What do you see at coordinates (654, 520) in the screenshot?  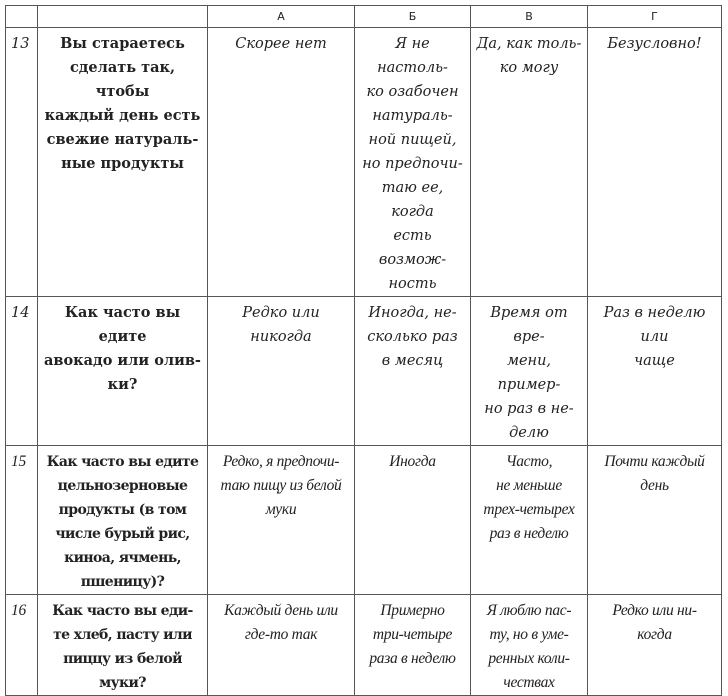 I see `answer-g: Почти каждый день` at bounding box center [654, 520].